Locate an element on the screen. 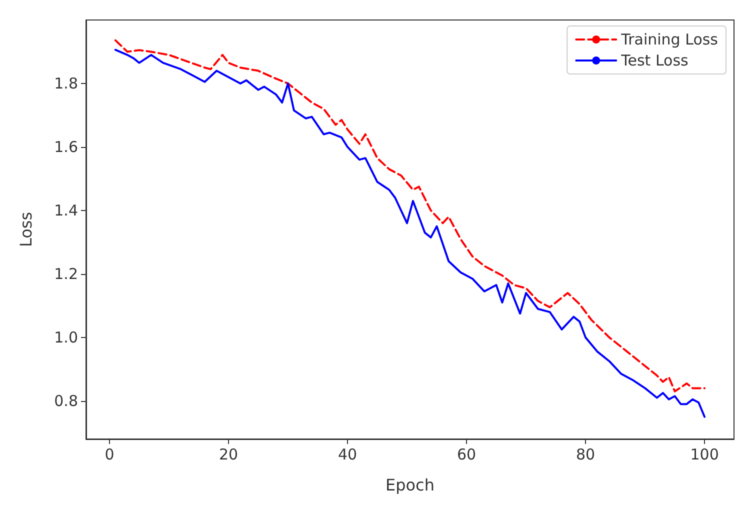 The image size is (748, 511). y-tick-label: 1.2 is located at coordinates (66, 273).